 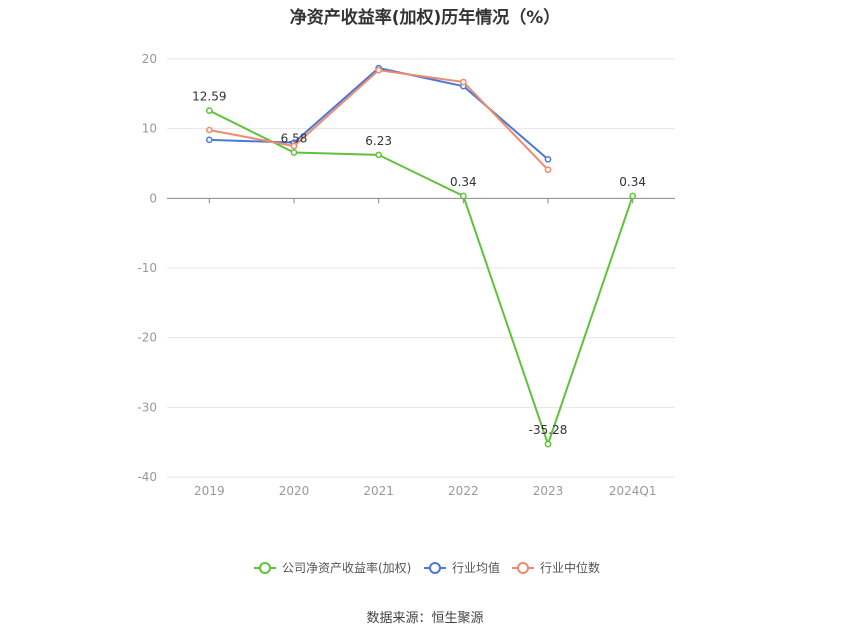 I want to click on y-tick-label: -30, so click(x=147, y=407).